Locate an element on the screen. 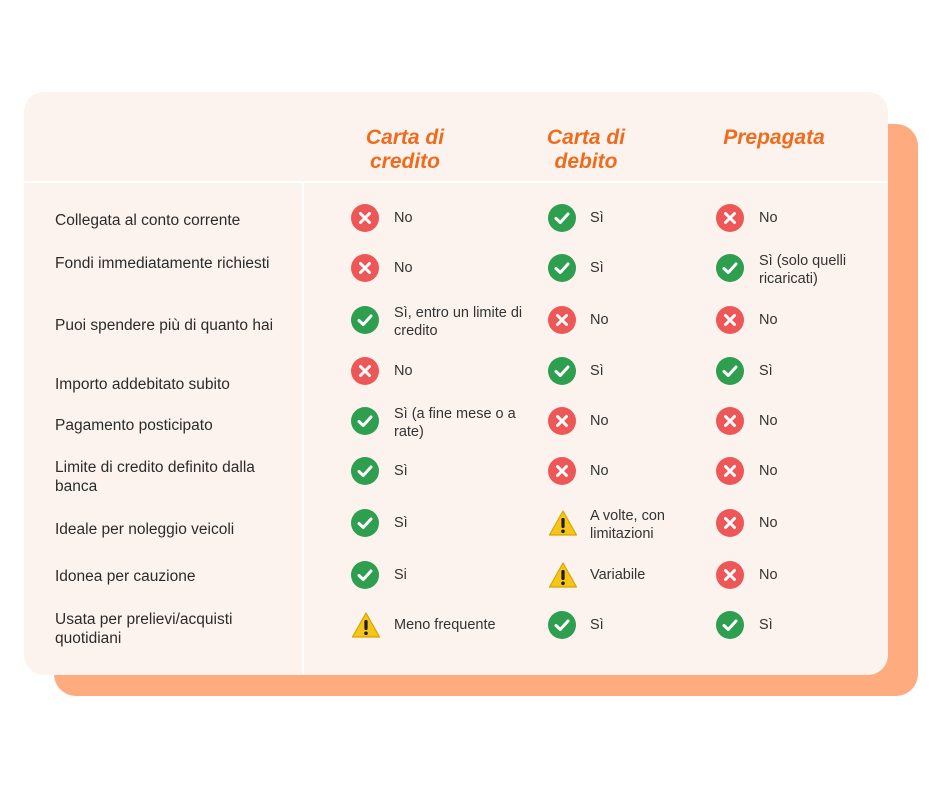 The width and height of the screenshot is (940, 788). row-label: Ideale per noleggio veicoli is located at coordinates (145, 529).